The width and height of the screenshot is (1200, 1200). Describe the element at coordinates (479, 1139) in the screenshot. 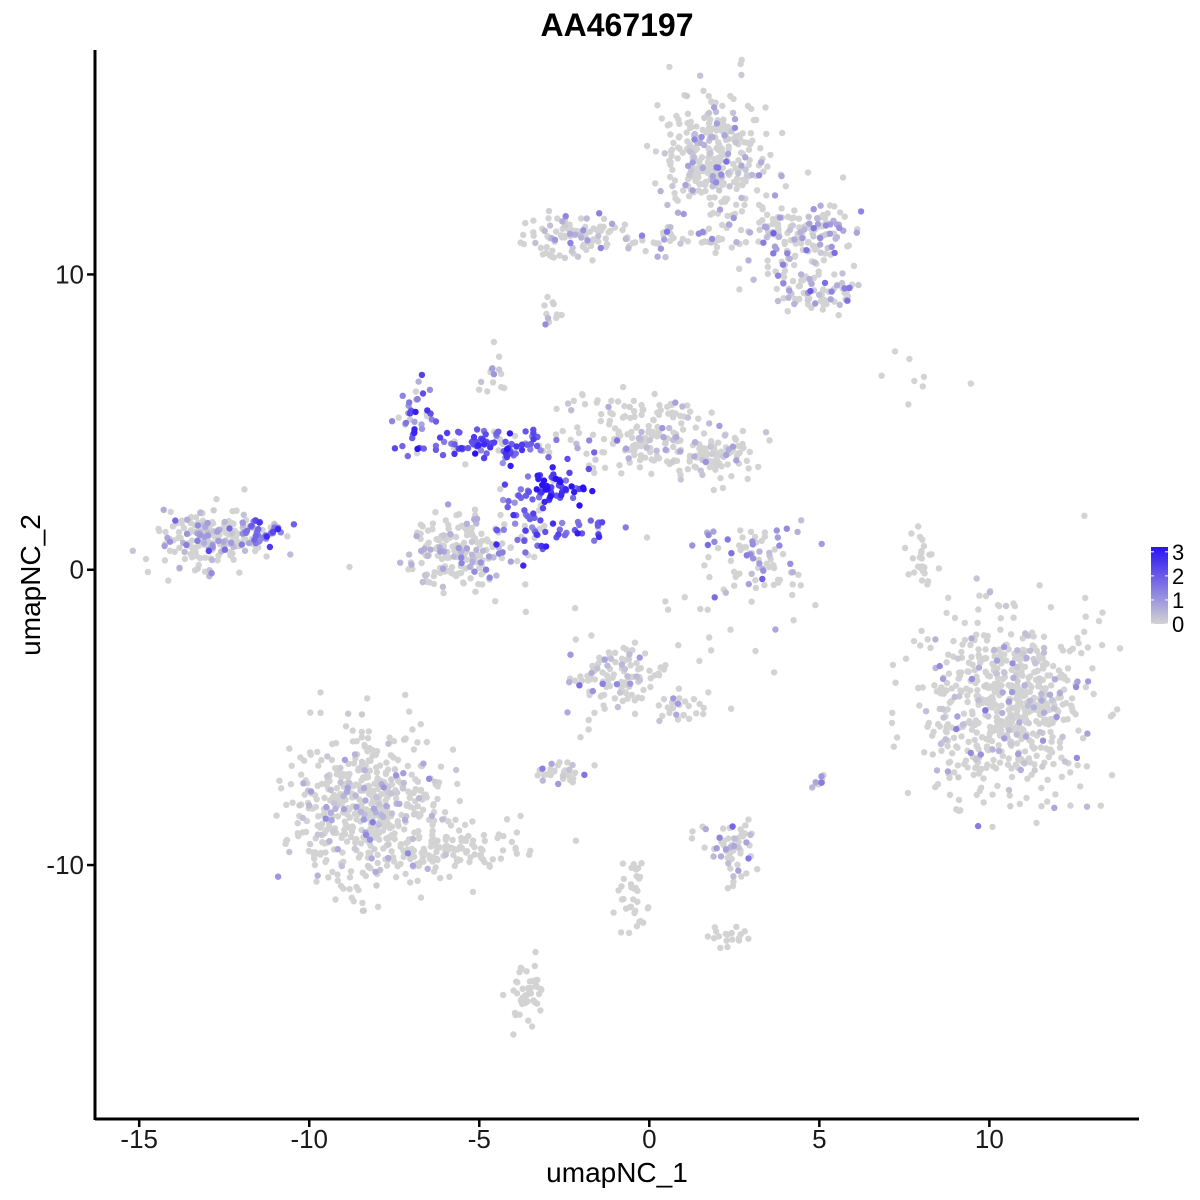

I see `x-tick-label: -5` at that location.